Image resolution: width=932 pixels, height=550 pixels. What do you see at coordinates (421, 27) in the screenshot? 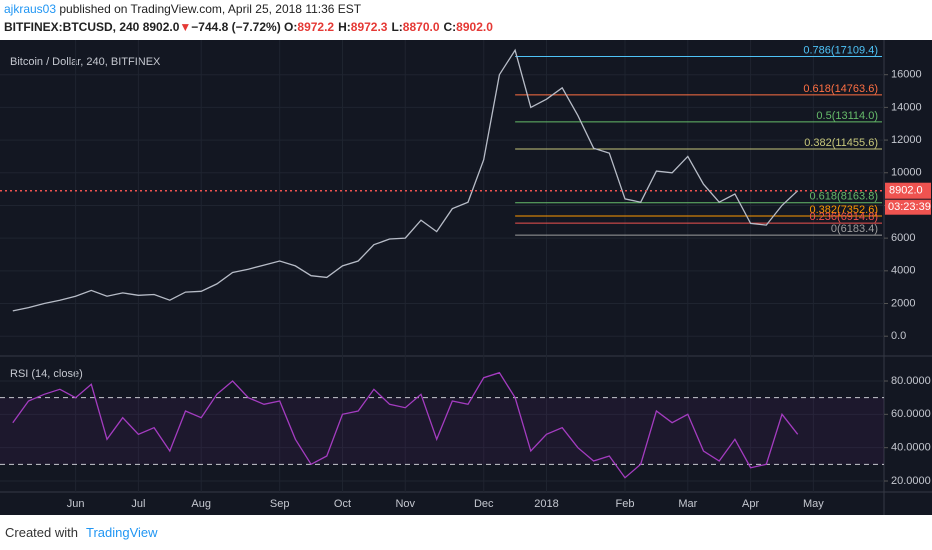
I see `quote-value: 8870.0` at bounding box center [421, 27].